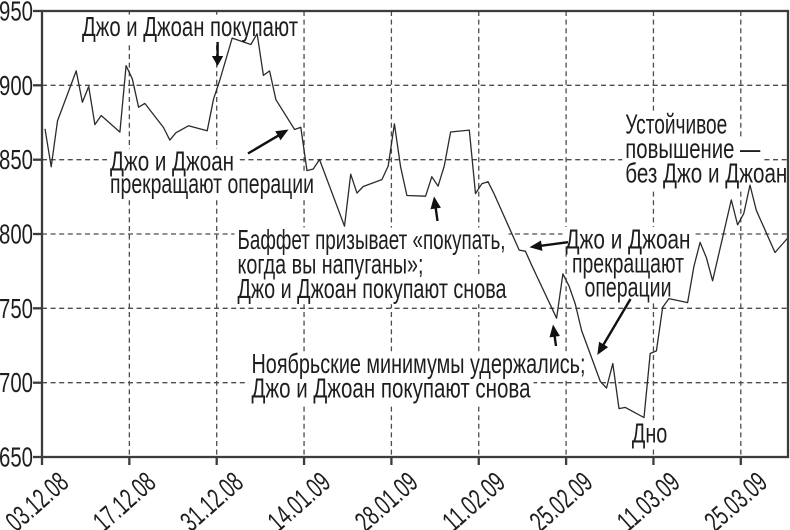 This screenshot has height=530, width=790. Describe the element at coordinates (16, 85) in the screenshot. I see `svg-text: 900` at that location.